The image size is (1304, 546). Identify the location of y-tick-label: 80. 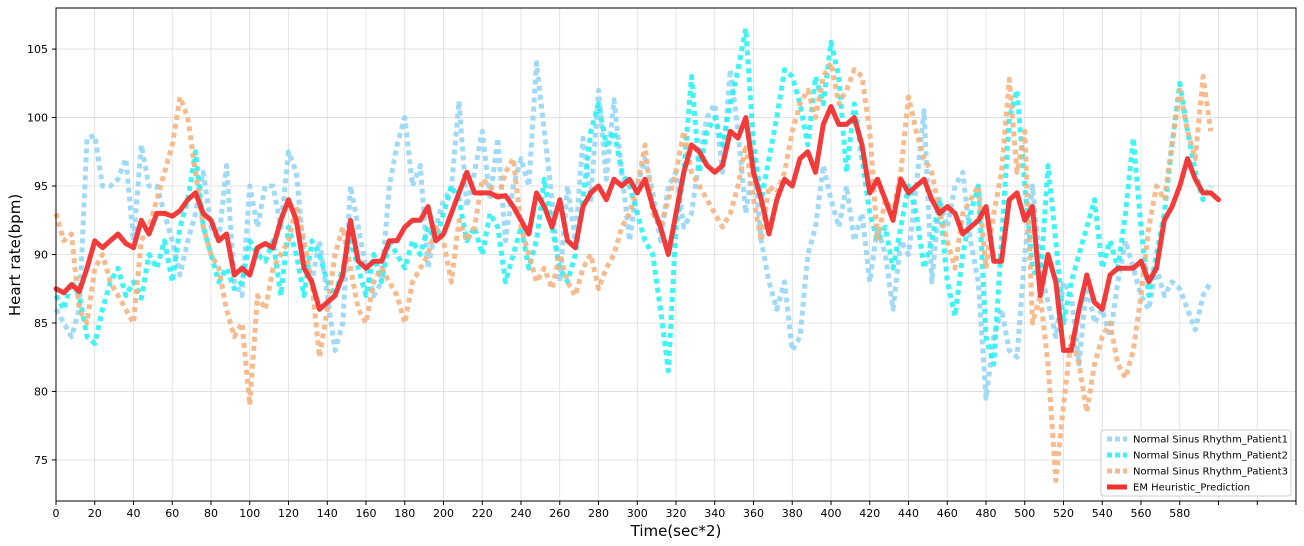
(41, 391).